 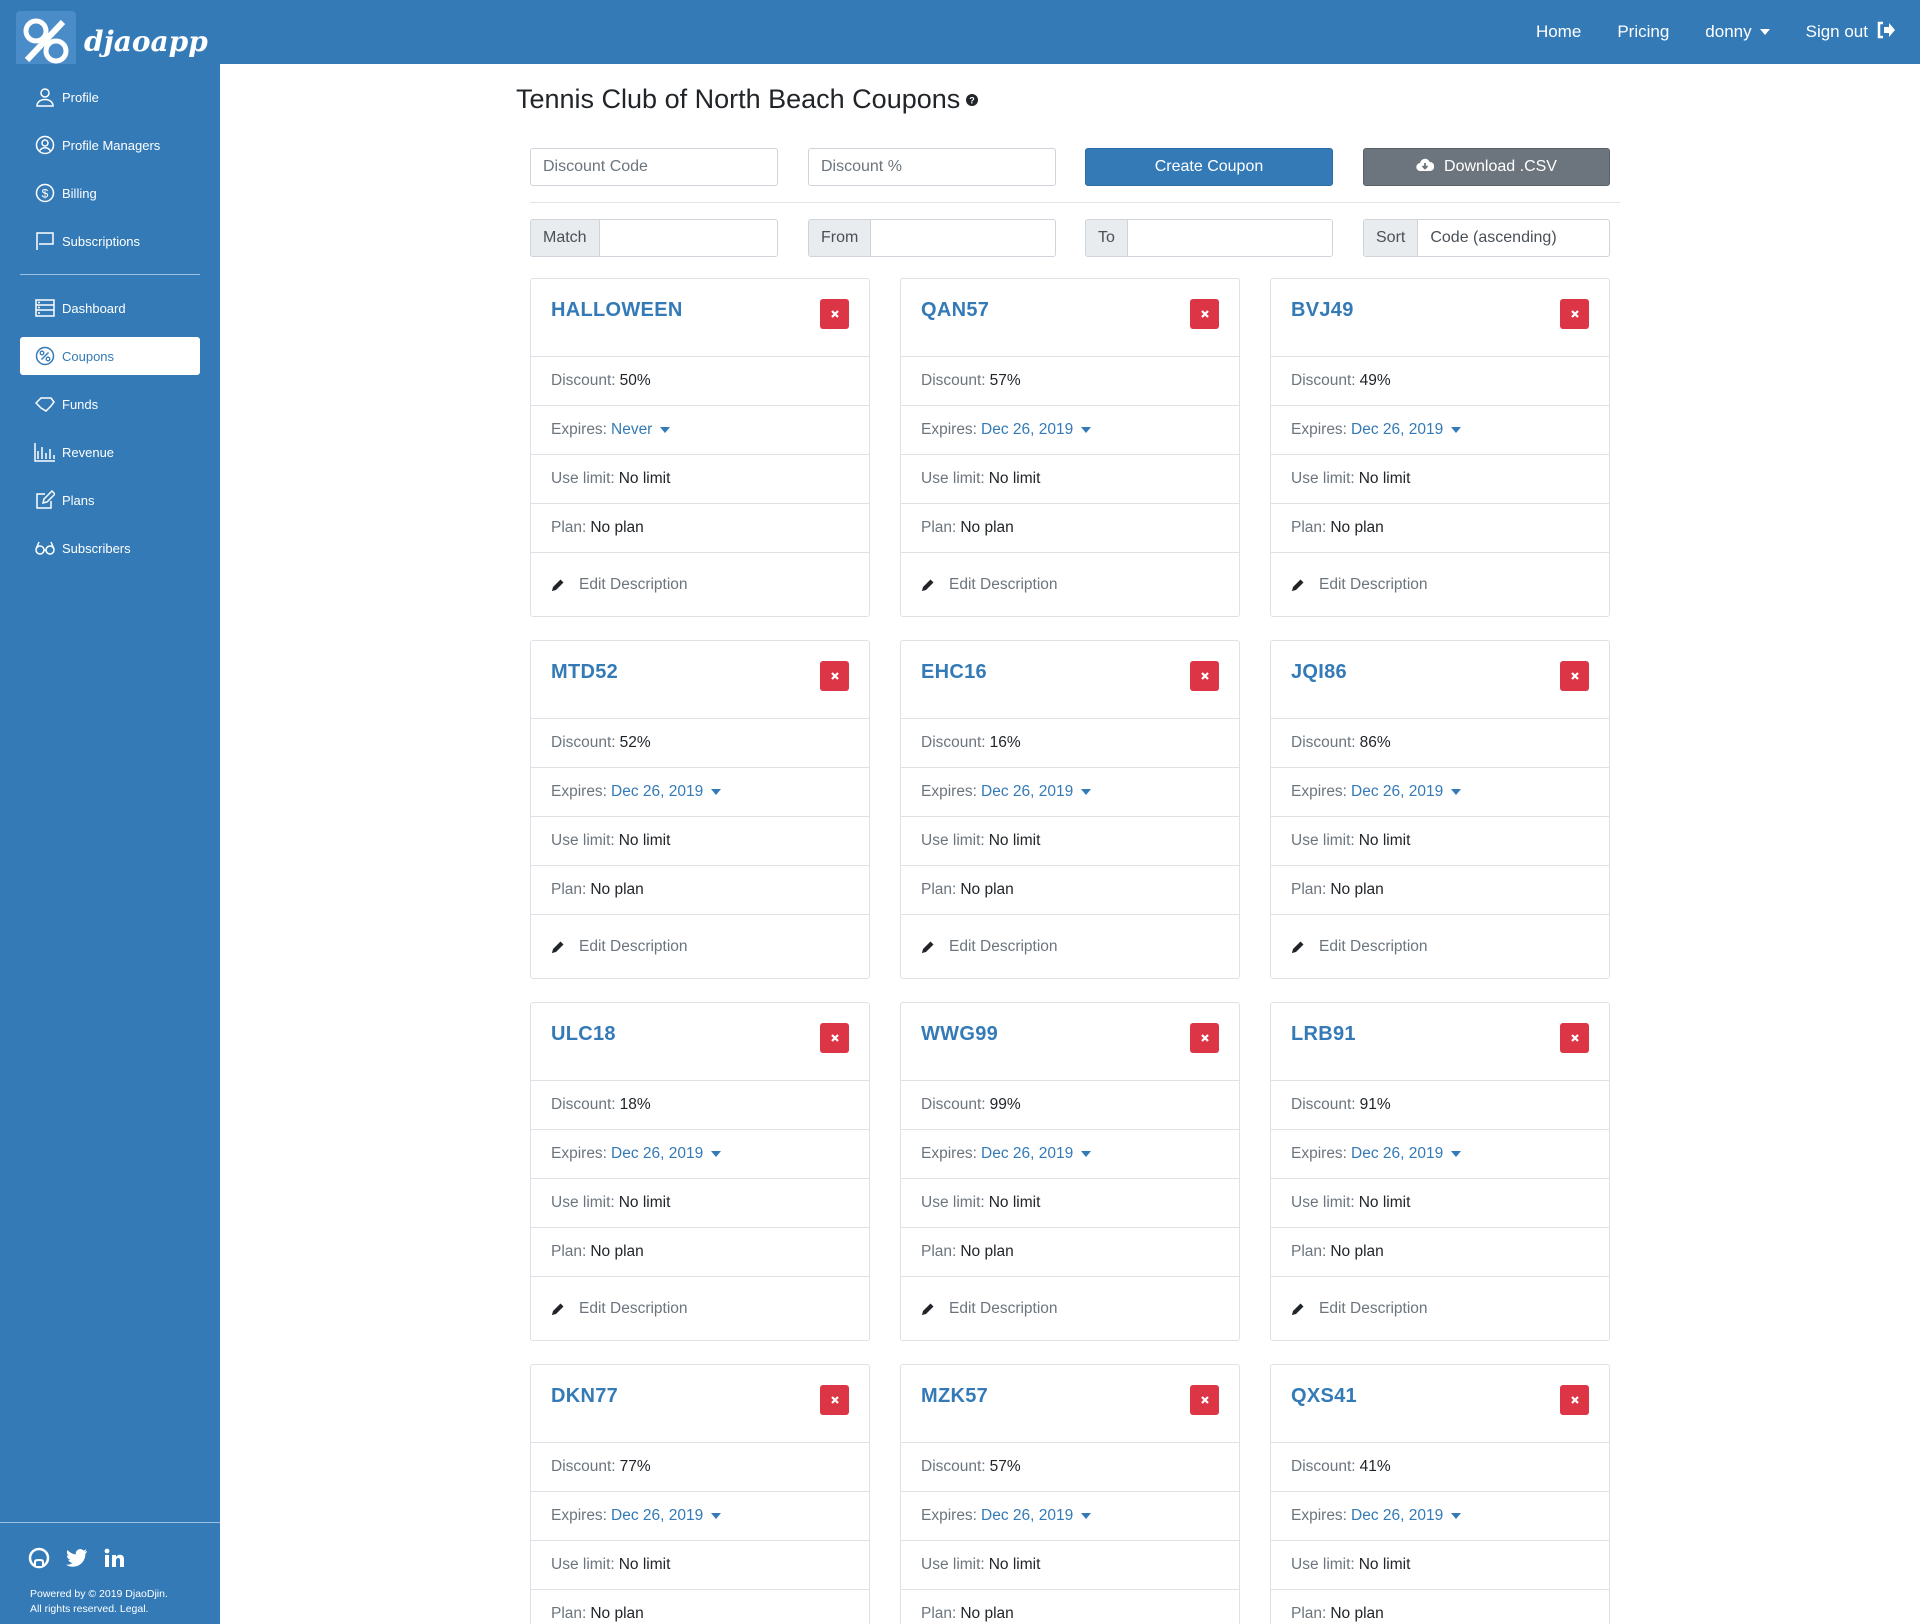 I want to click on create-coupon-button: Create Coupon, so click(x=1209, y=167).